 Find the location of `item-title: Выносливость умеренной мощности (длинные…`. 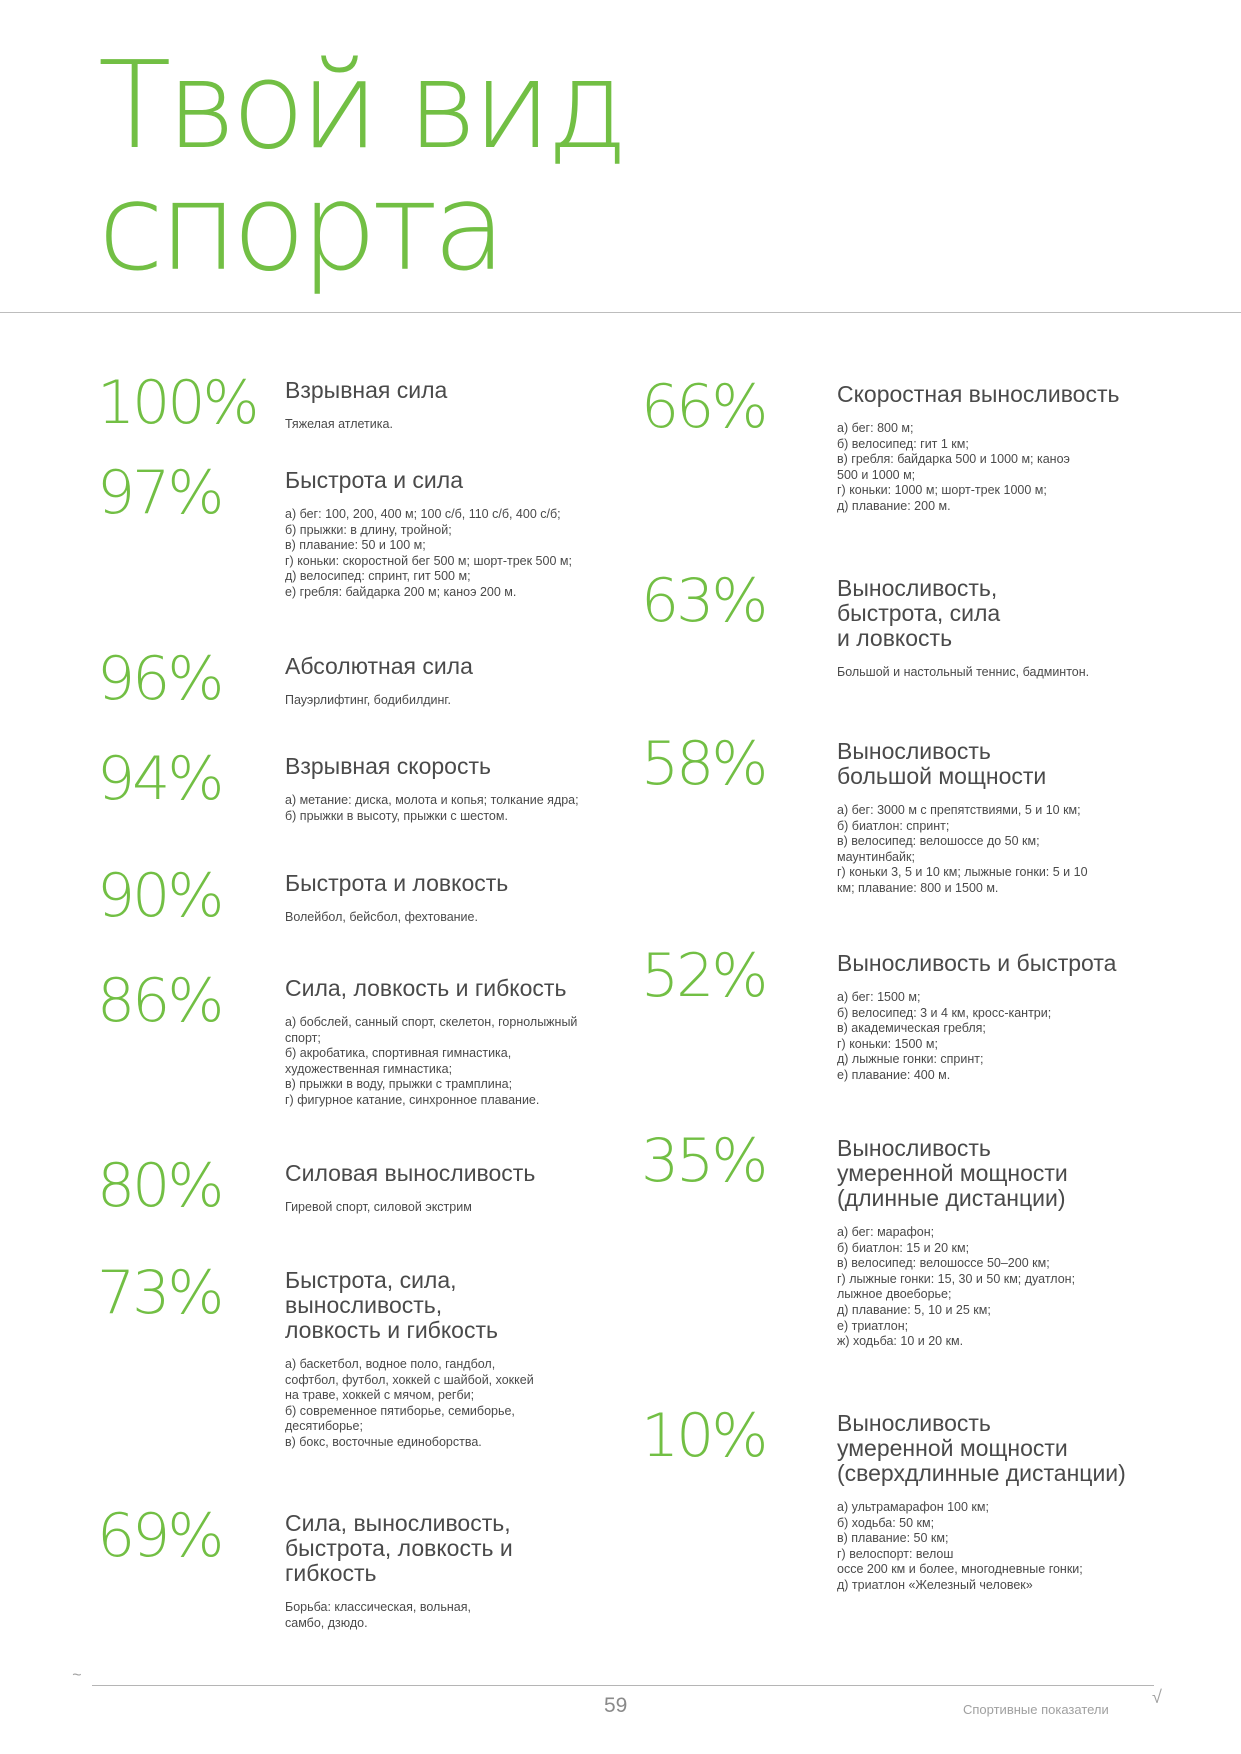

item-title: Выносливость умеренной мощности (длинные… is located at coordinates (952, 1173).